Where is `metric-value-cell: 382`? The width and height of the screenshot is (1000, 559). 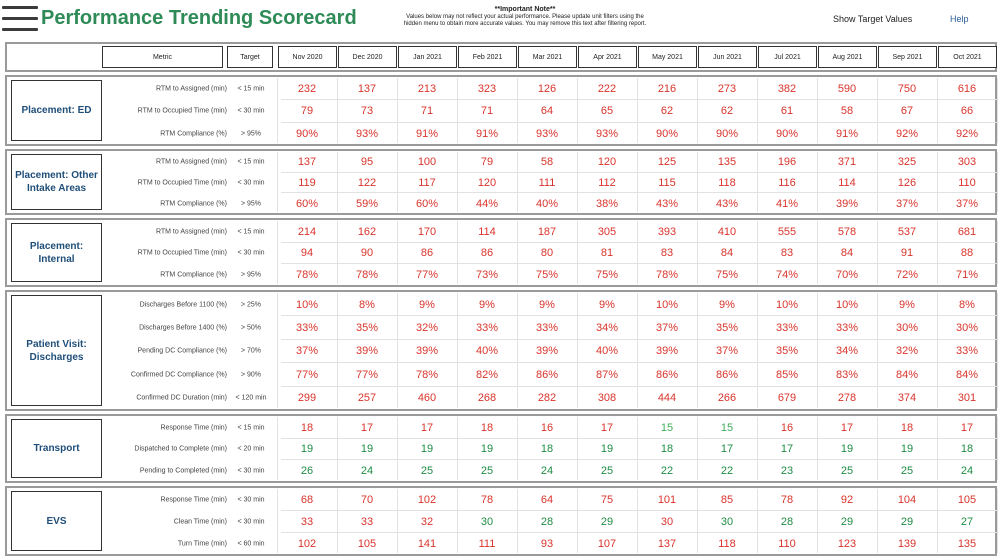
metric-value-cell: 382 is located at coordinates (787, 89).